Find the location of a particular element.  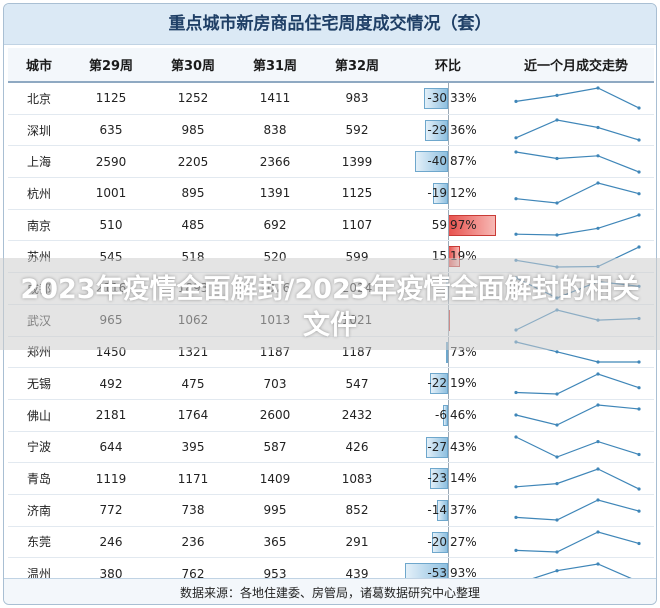

change-cell: 59 97% is located at coordinates (448, 225).